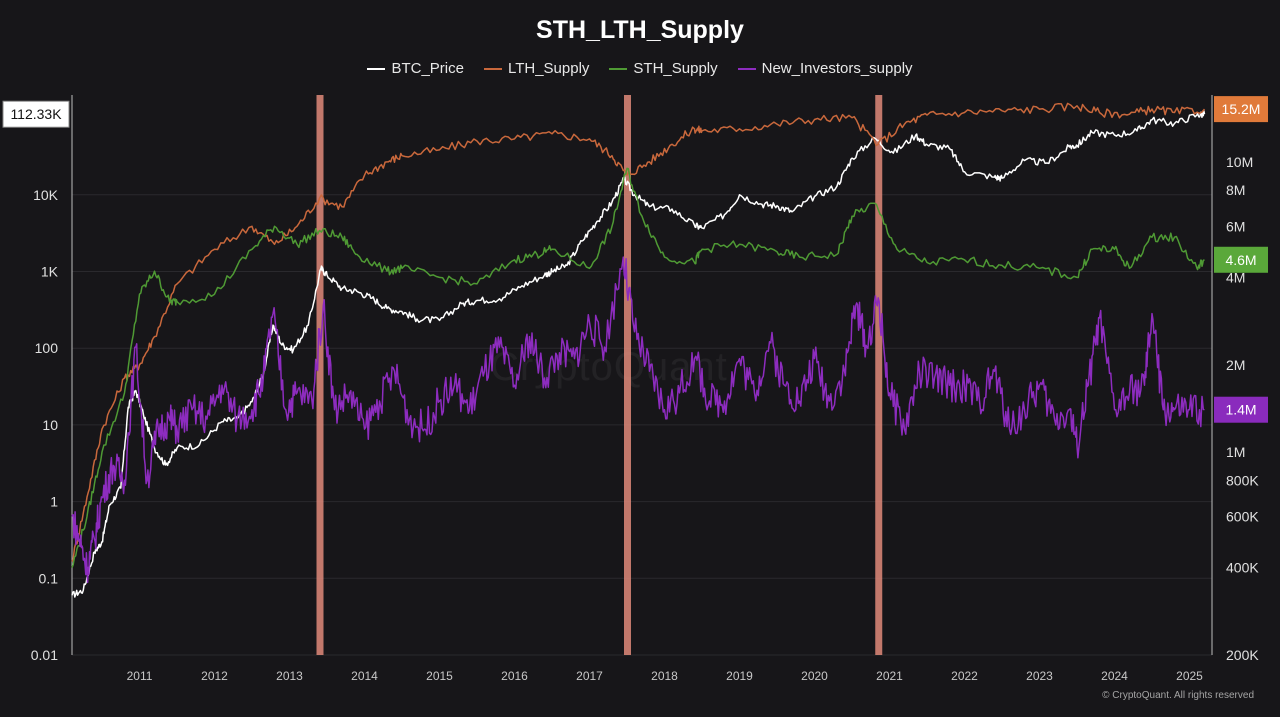 The image size is (1280, 717). I want to click on legend-item-BTC_Price: BTC_Price, so click(415, 68).